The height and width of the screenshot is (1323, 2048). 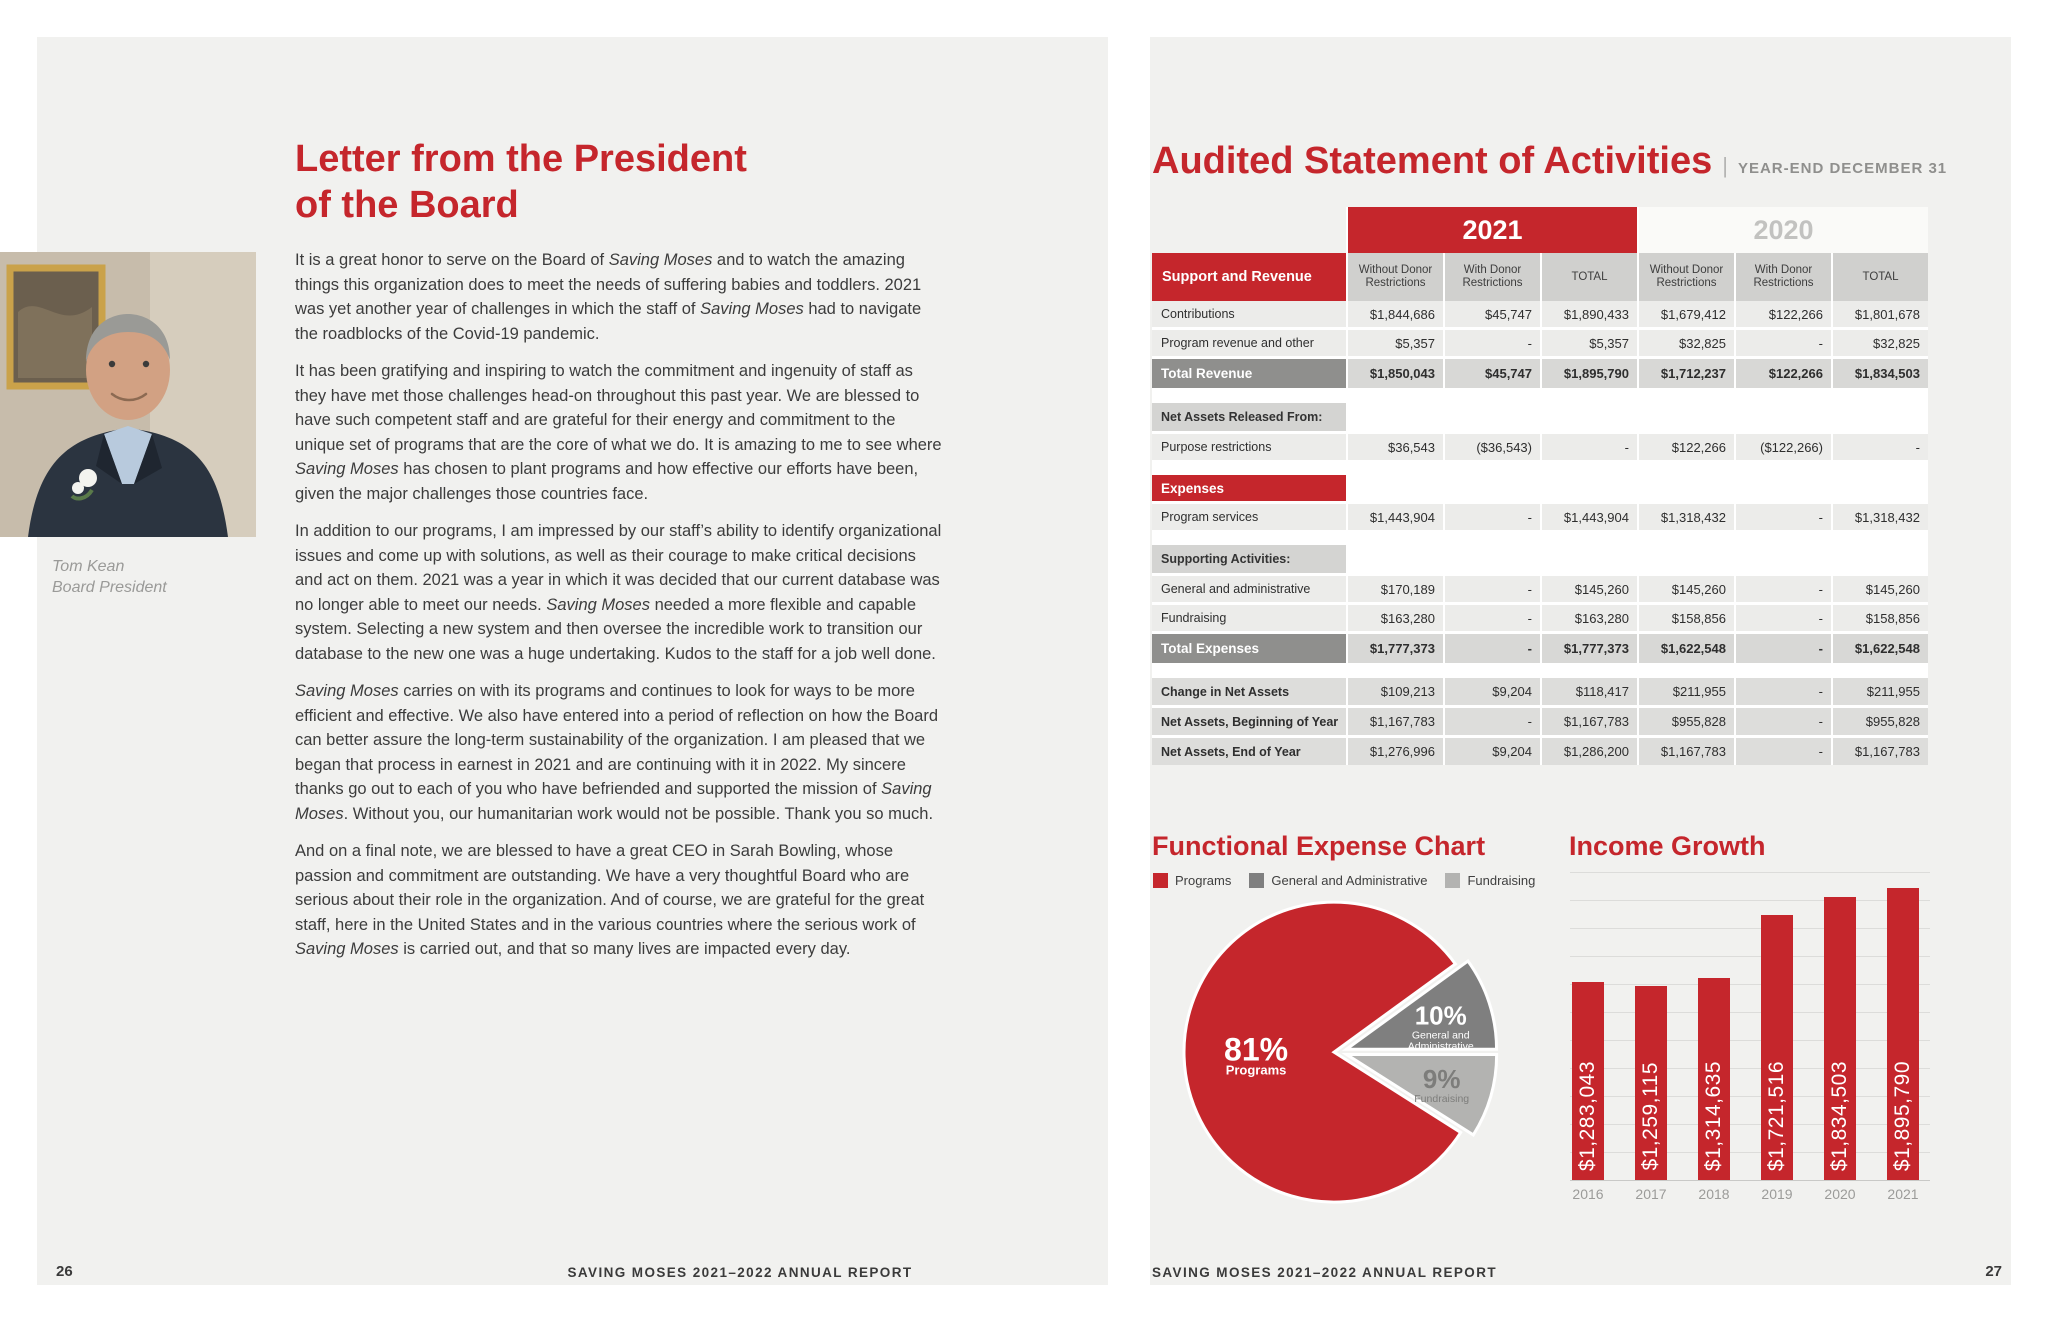 I want to click on bar-2017: $1,259,115, so click(x=1651, y=1083).